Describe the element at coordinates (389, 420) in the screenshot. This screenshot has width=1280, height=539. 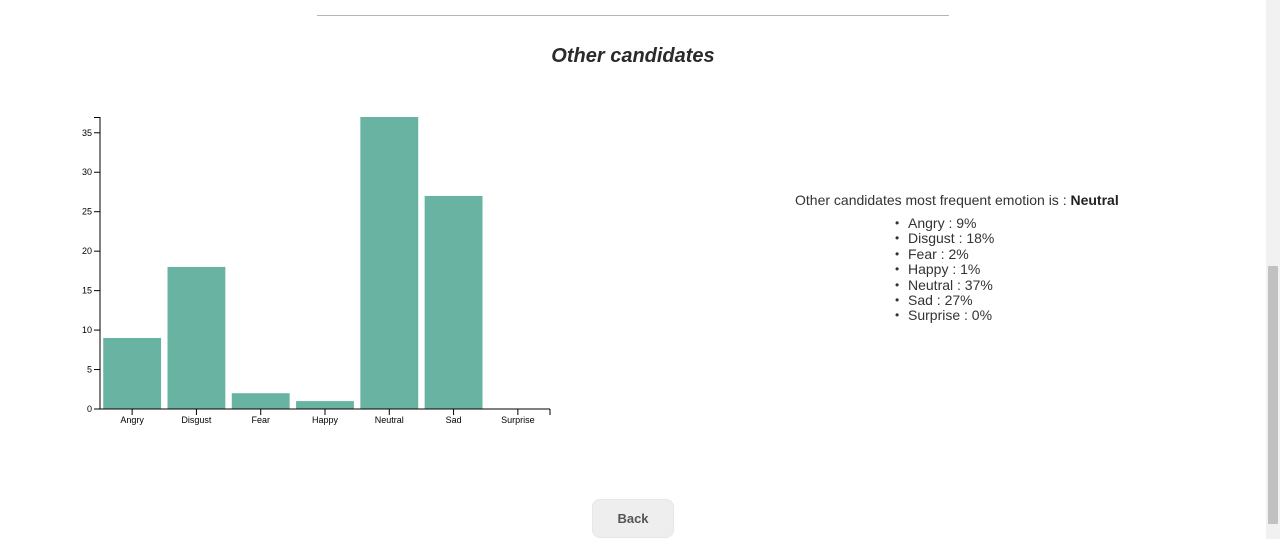
I see `x-tick-label: Neutral` at that location.